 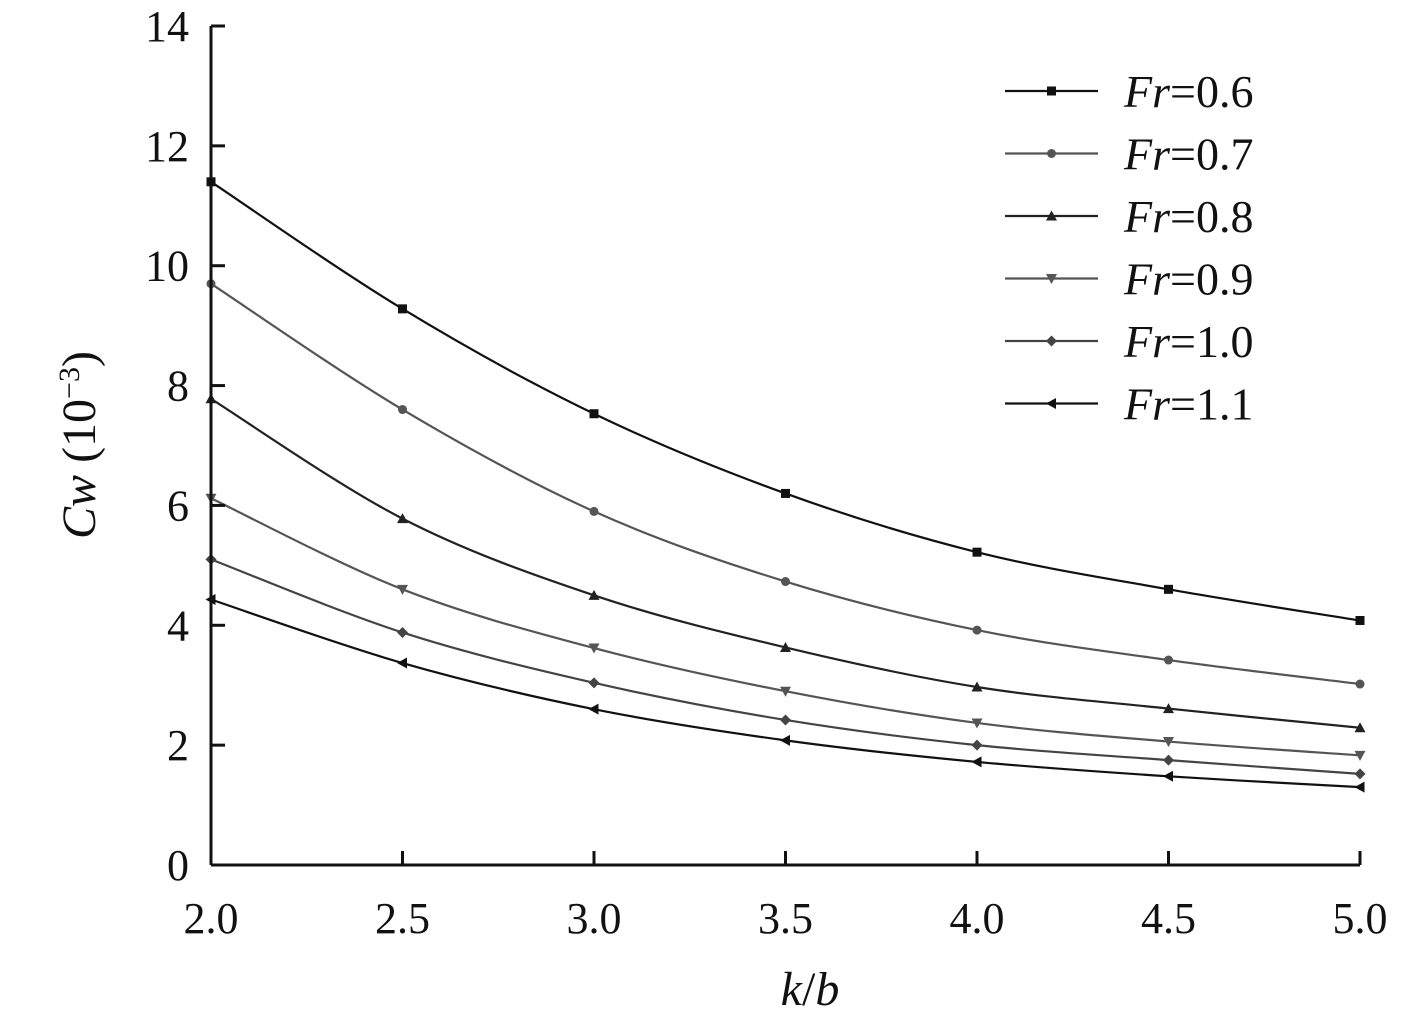 I want to click on legend-item: Fr=0.9, so click(x=1129, y=279).